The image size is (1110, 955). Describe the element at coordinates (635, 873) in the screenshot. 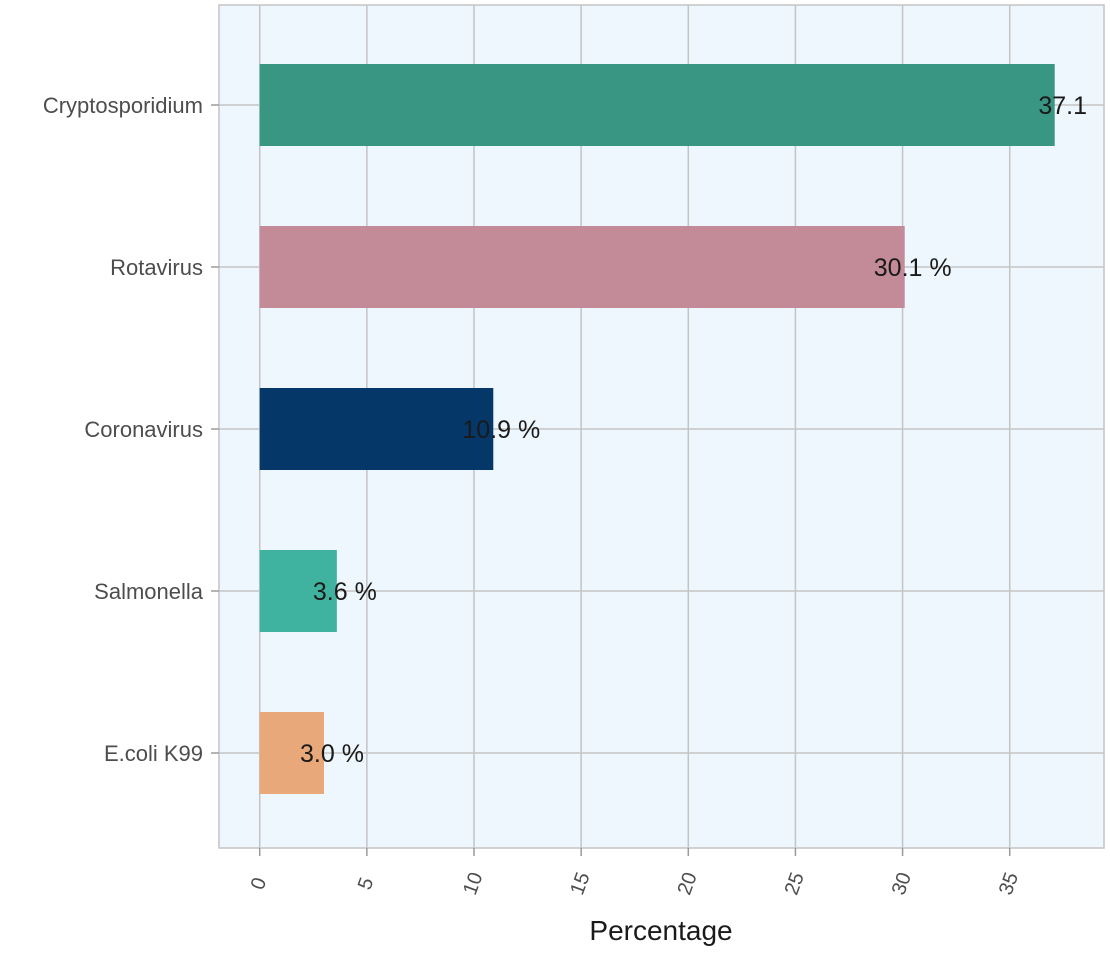

I see `x-axis: 0 5 10 15 20 25 30 35` at that location.